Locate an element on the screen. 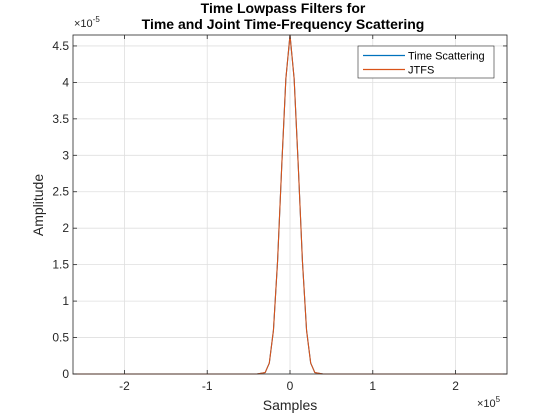  x-tick-label-3: 1 is located at coordinates (372, 386).